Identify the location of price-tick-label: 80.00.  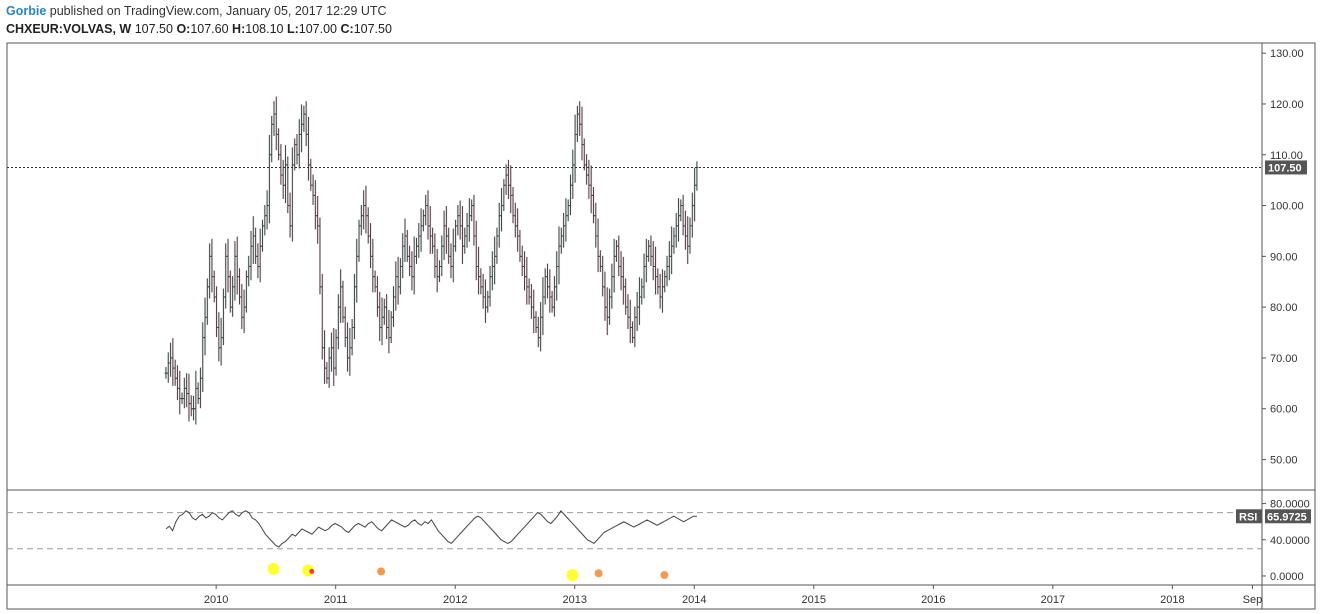
(1284, 308).